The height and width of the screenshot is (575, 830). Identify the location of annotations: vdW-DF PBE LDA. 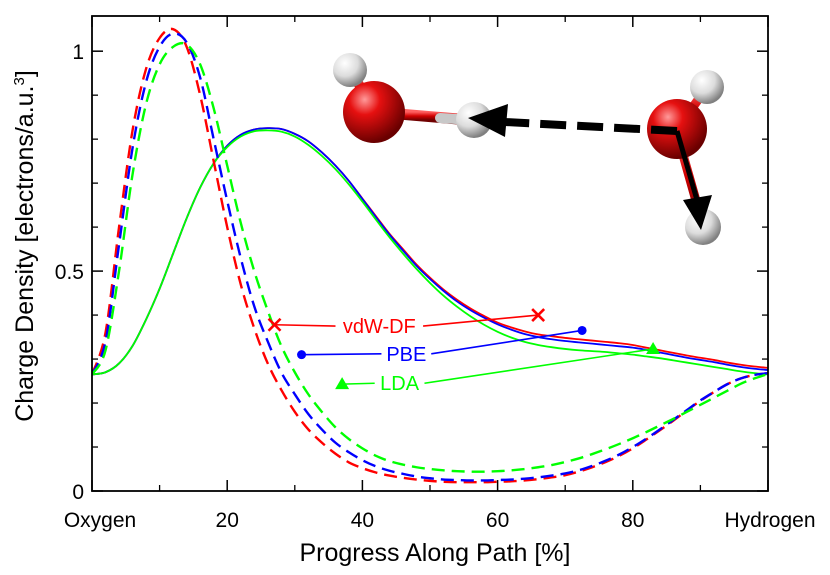
(464, 351).